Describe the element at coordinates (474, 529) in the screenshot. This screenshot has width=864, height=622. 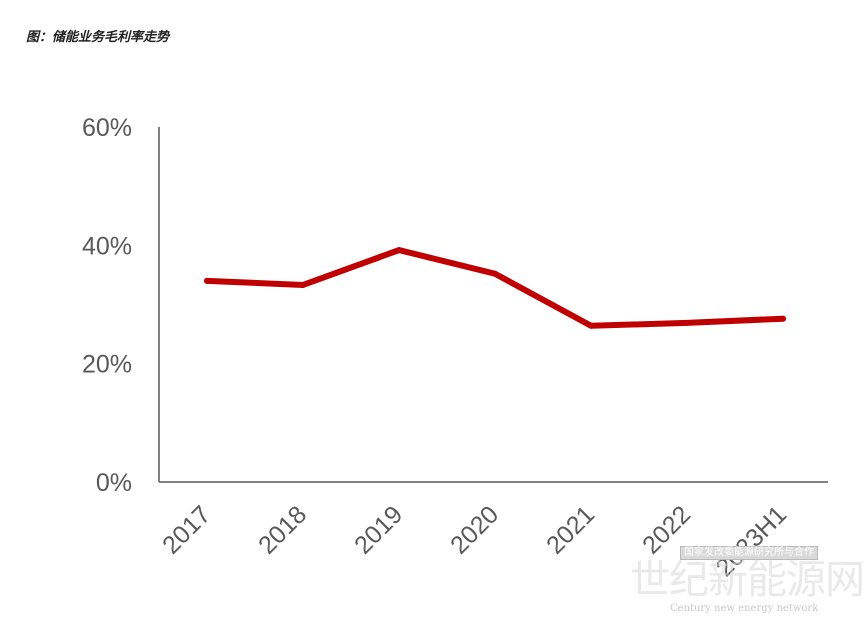
I see `x-tick-label: 2020` at that location.